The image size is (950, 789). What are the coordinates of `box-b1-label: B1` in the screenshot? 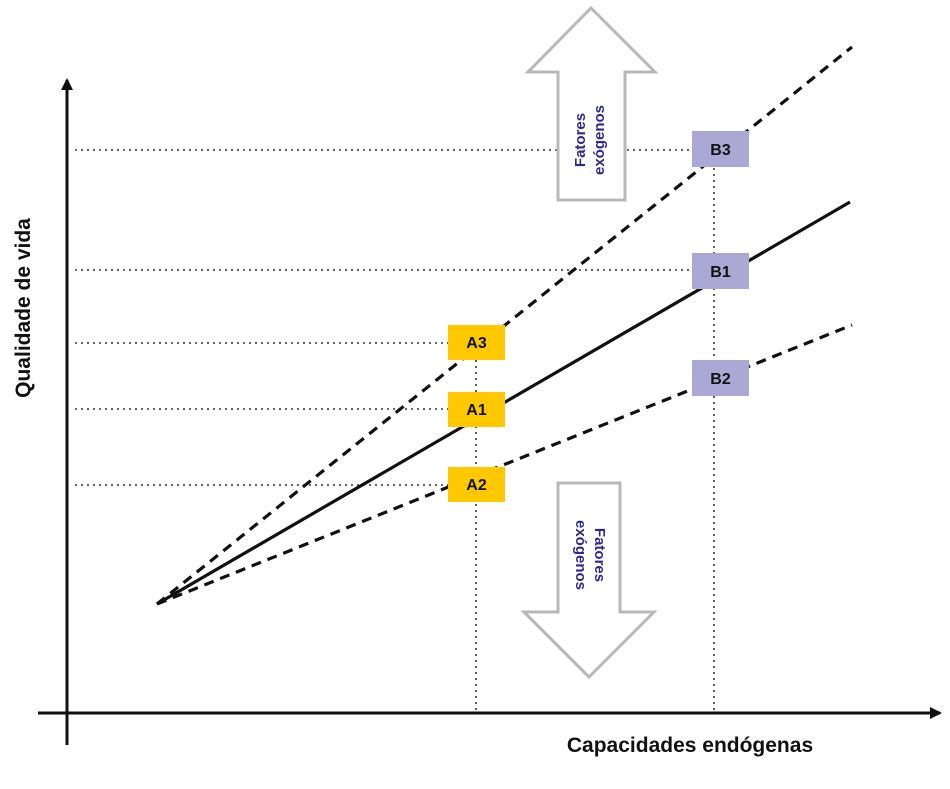 It's located at (720, 272).